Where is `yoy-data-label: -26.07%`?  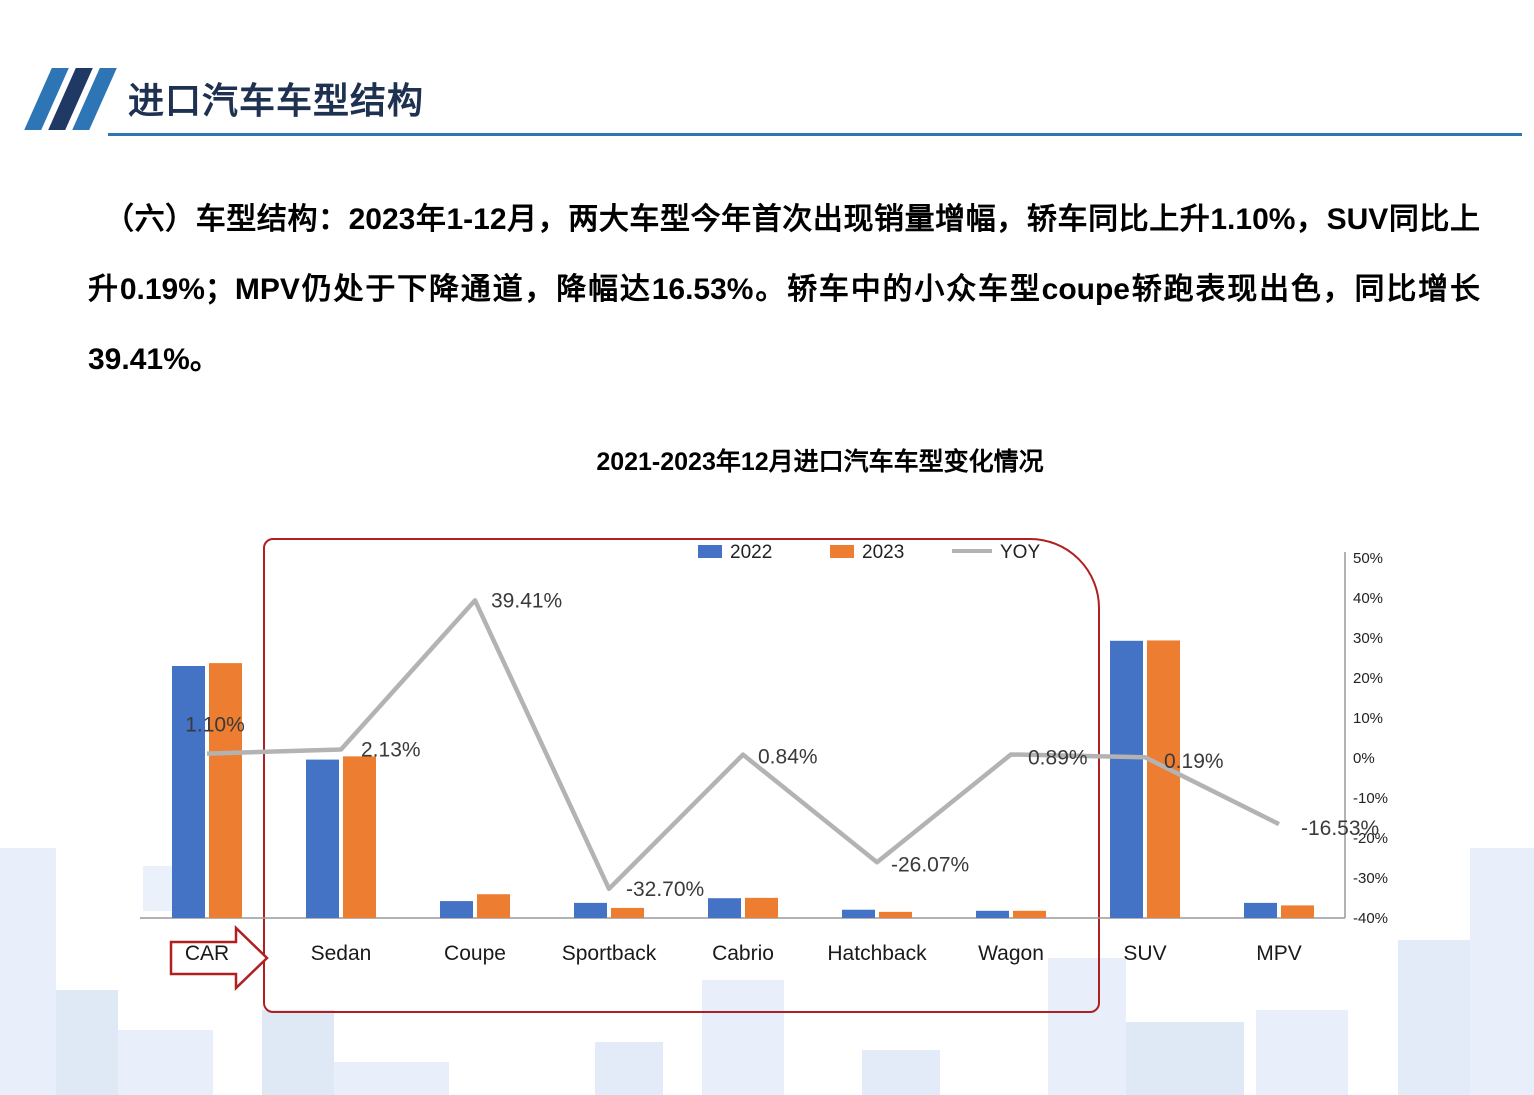
yoy-data-label: -26.07% is located at coordinates (930, 864).